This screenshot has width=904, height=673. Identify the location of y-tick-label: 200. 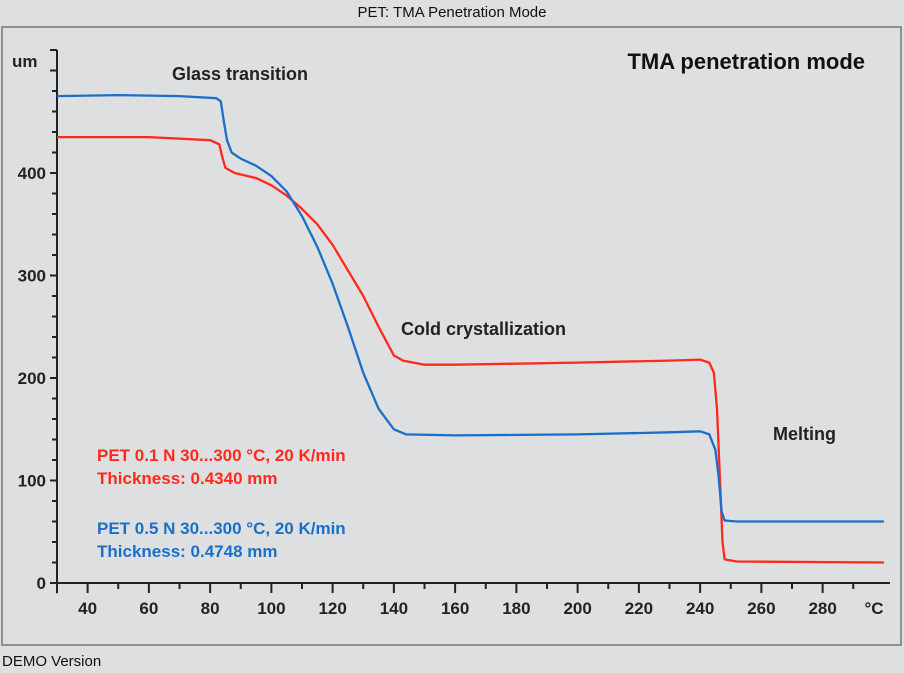
(32, 378).